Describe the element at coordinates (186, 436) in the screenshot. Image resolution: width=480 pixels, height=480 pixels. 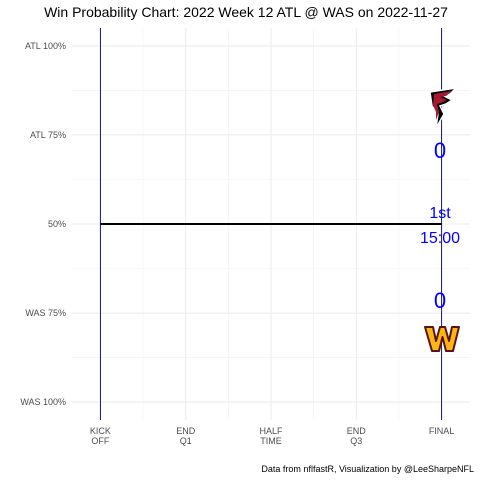
I see `x-tick-label: END Q1` at that location.